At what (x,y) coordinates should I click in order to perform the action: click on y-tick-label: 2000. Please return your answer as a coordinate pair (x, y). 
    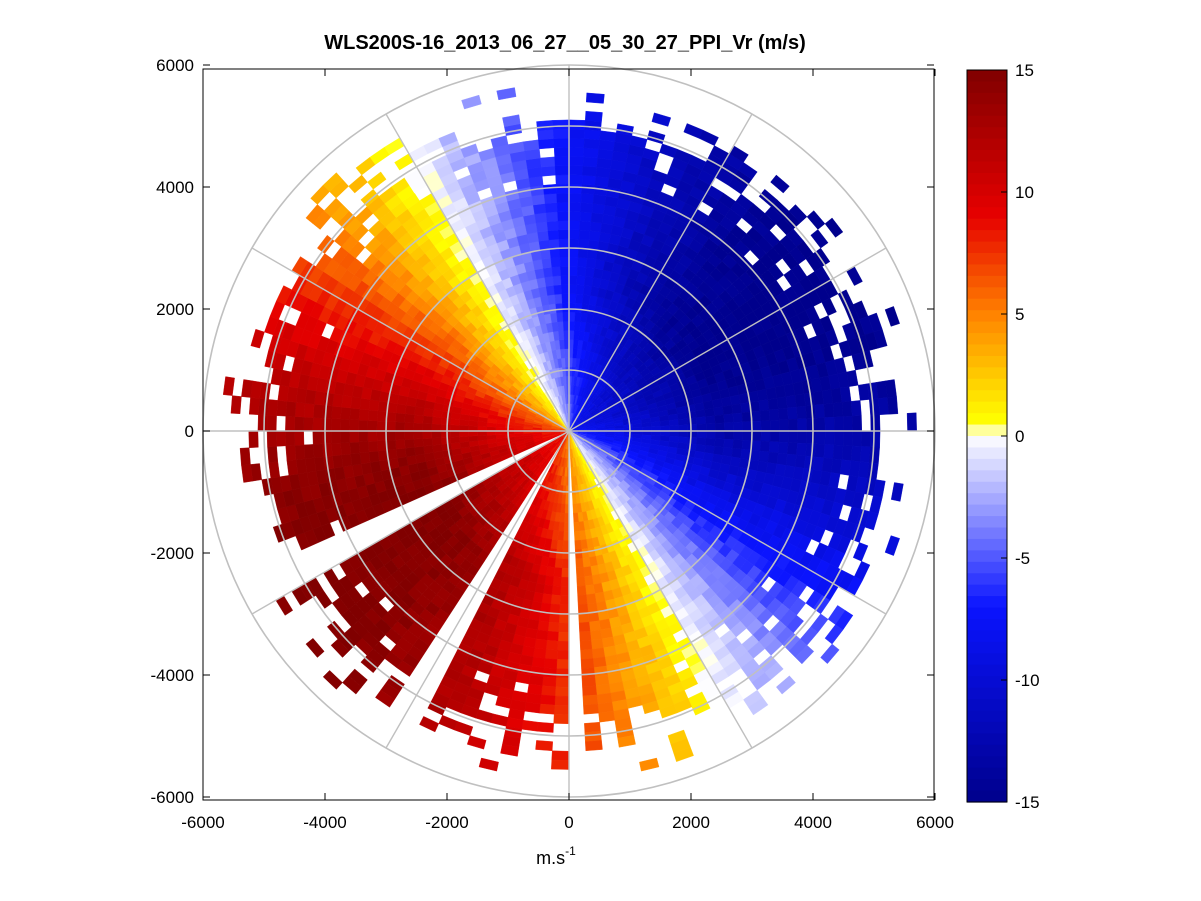
    Looking at the image, I should click on (175, 309).